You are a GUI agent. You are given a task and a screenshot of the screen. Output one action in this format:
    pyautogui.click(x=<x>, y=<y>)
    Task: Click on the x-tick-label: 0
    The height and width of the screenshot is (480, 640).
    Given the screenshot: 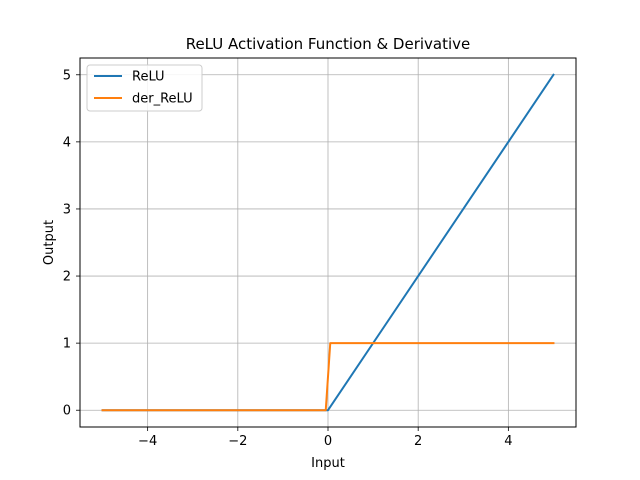 What is the action you would take?
    pyautogui.click(x=328, y=441)
    